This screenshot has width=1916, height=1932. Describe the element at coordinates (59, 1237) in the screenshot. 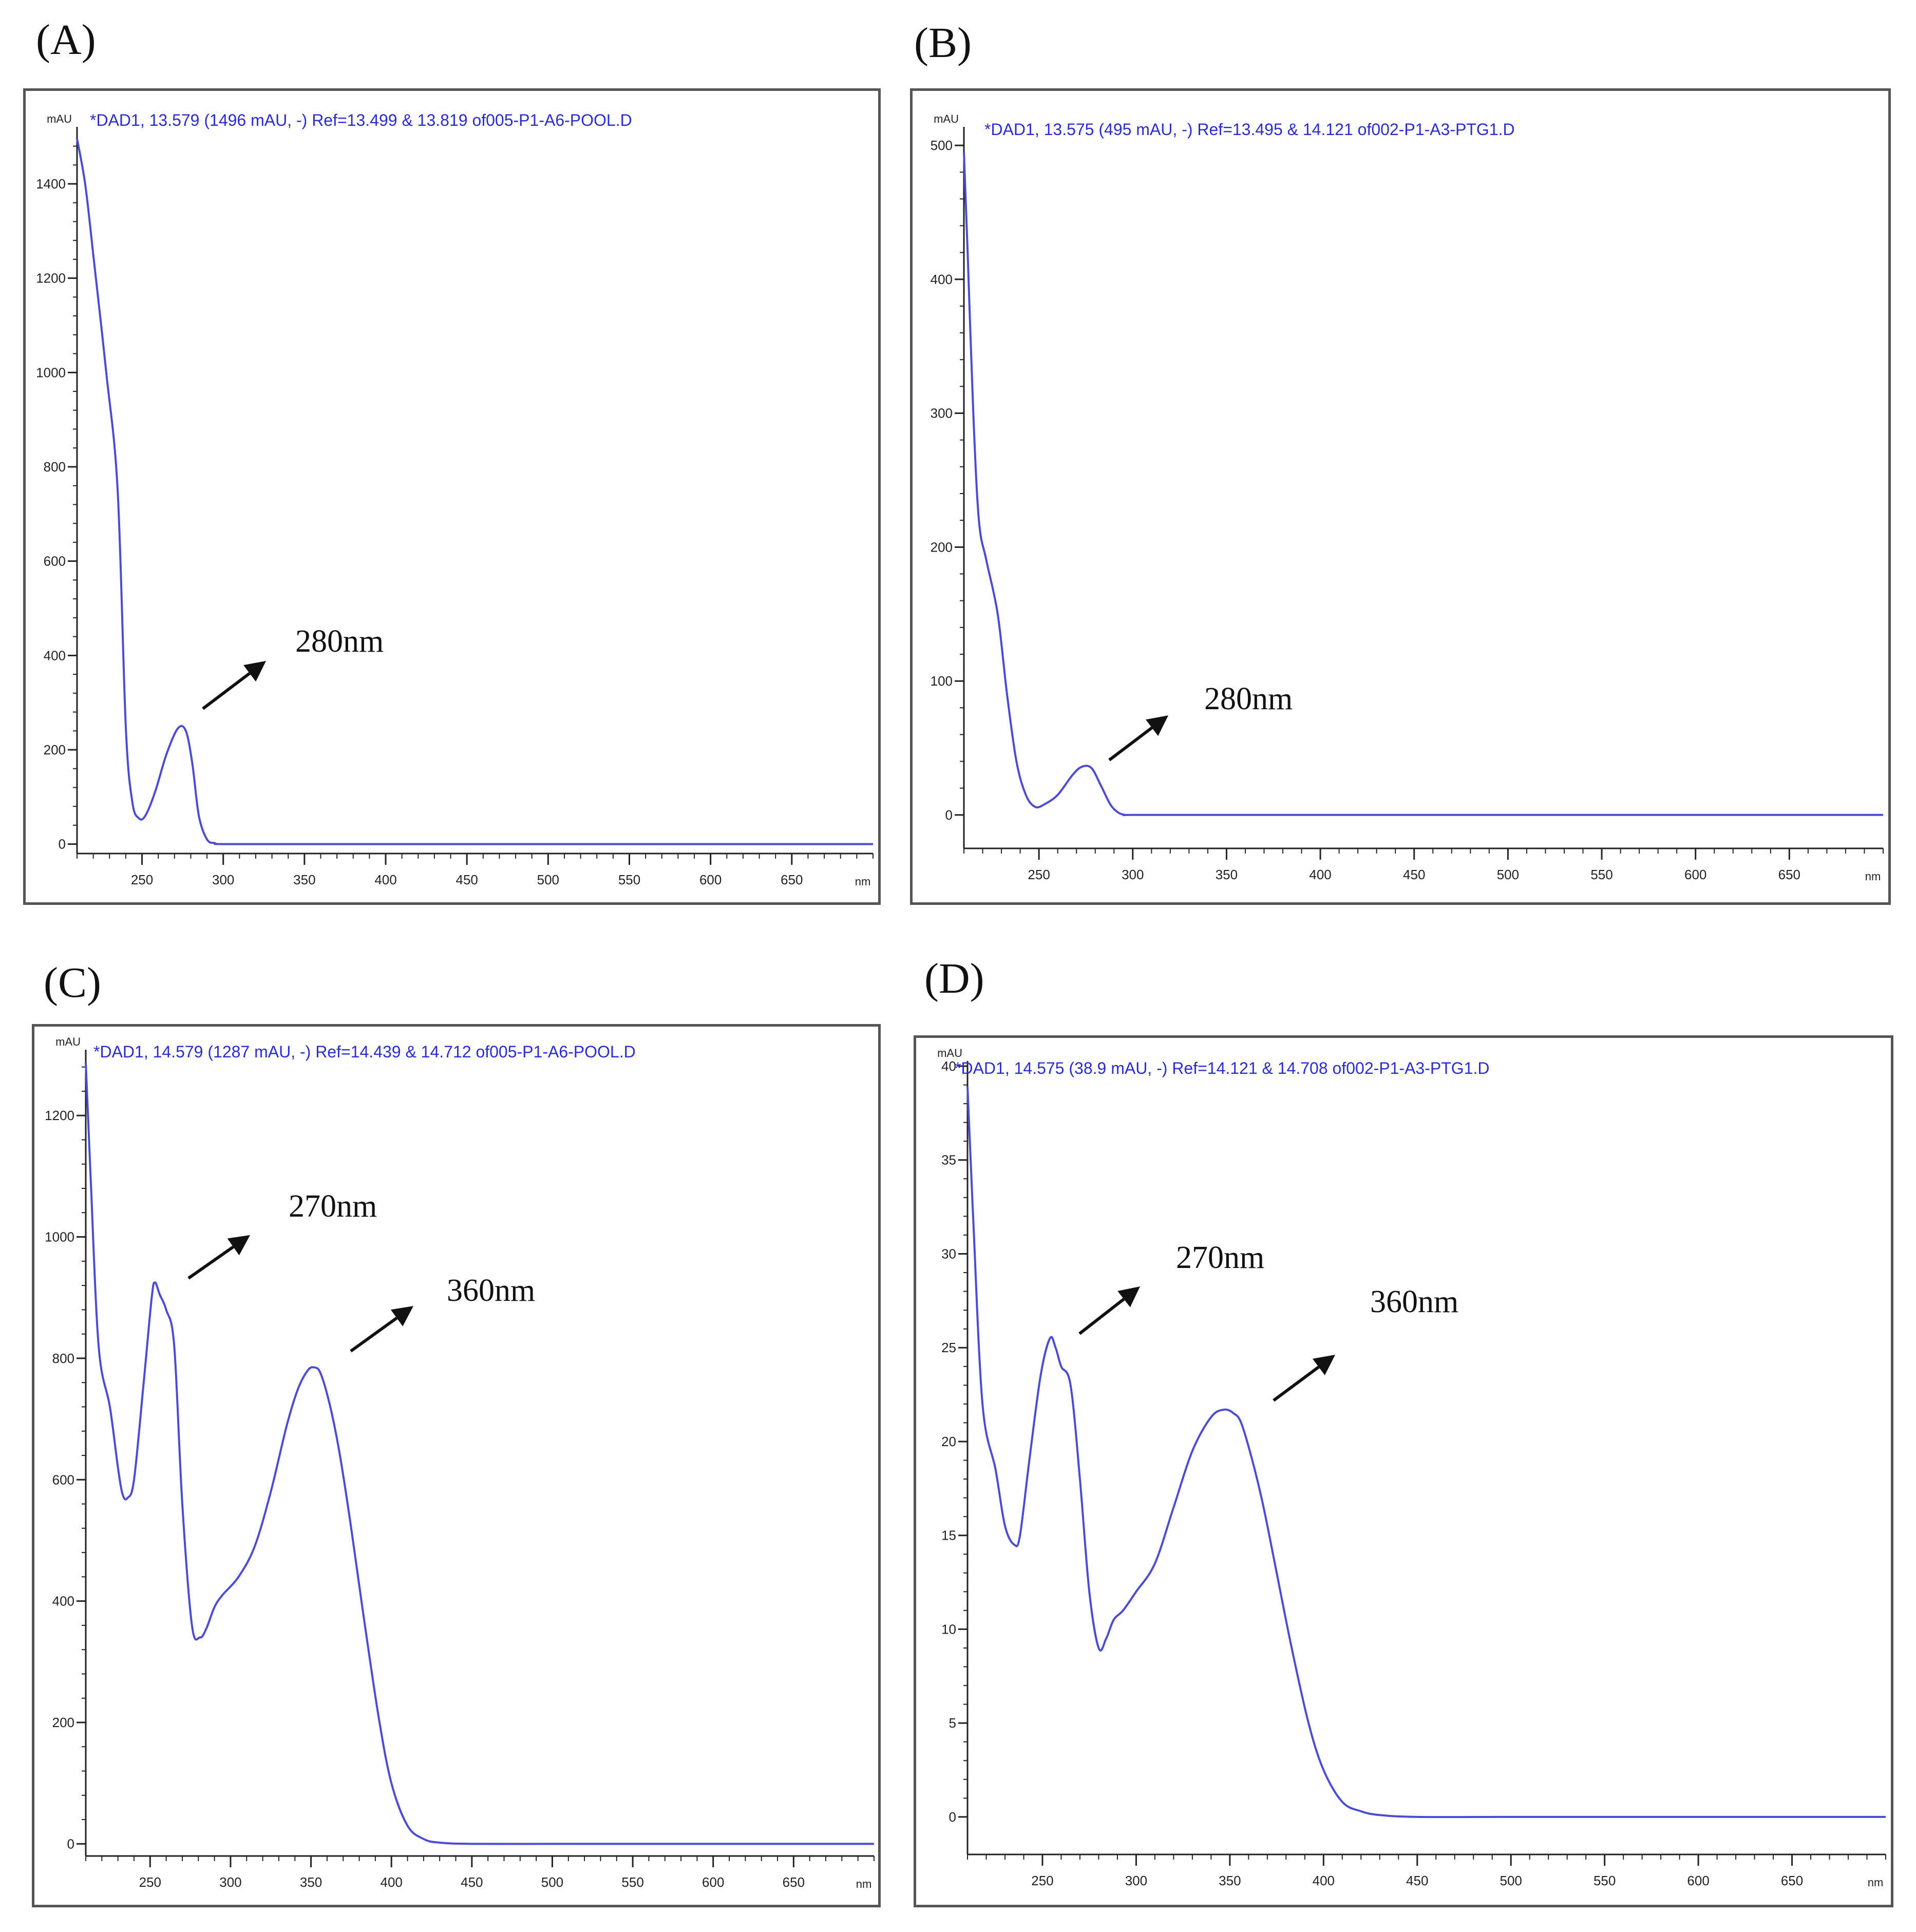

I see `y-tick-label: 1000` at that location.